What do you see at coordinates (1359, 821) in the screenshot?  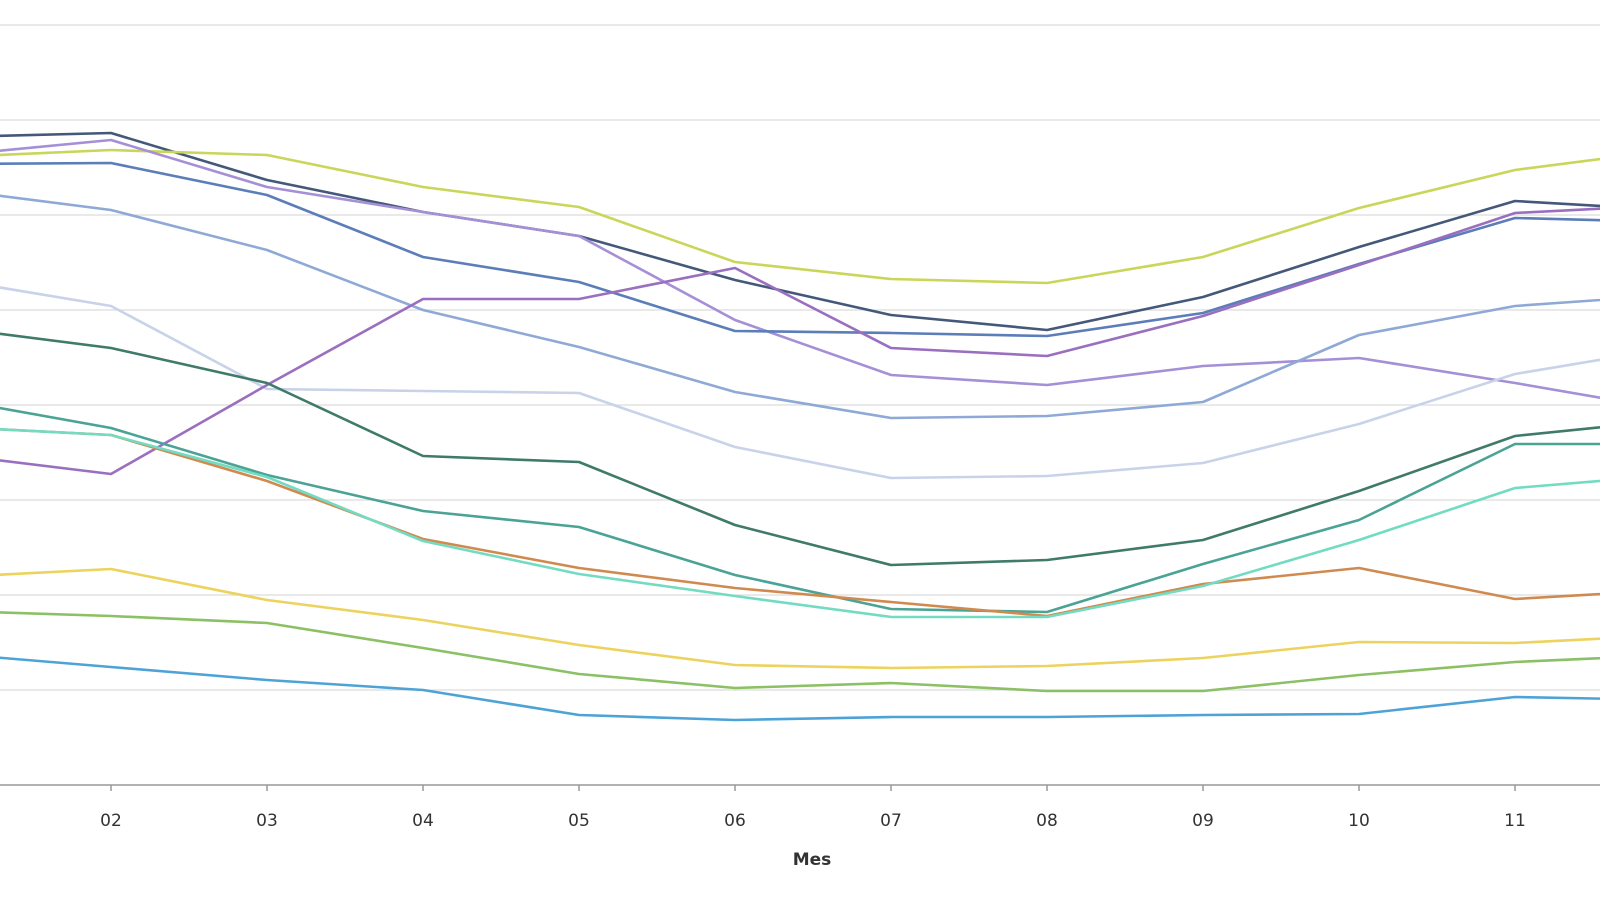 I see `x-tick-label: 10` at bounding box center [1359, 821].